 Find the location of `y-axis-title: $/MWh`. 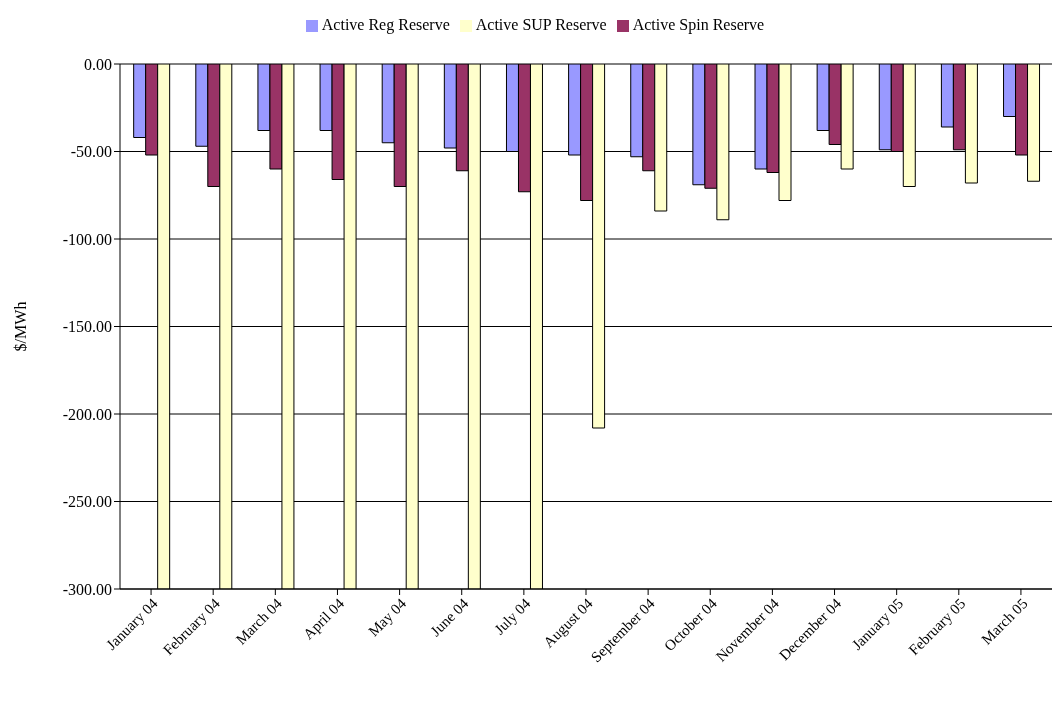

y-axis-title: $/MWh is located at coordinates (20, 326).